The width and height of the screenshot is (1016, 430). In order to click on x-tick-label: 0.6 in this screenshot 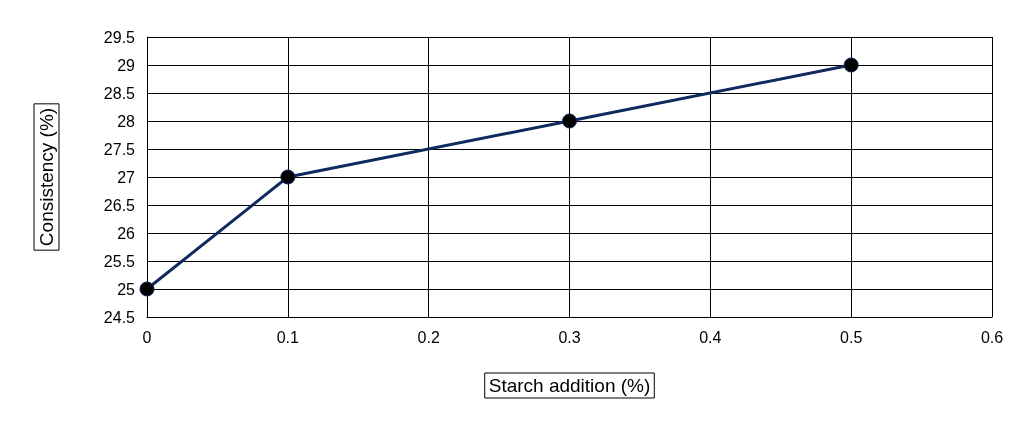, I will do `click(992, 337)`.